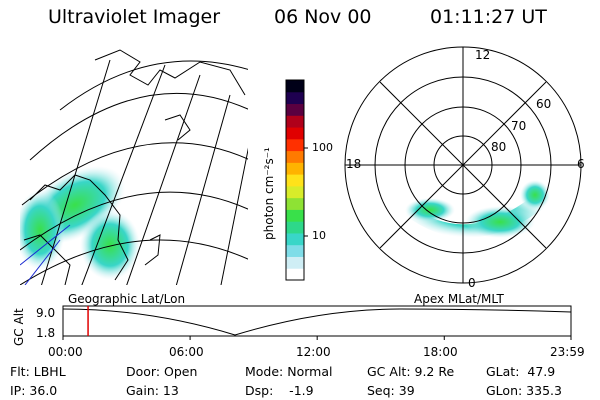  Describe the element at coordinates (567, 352) in the screenshot. I see `timeline-xtick-2359: 23:59` at that location.